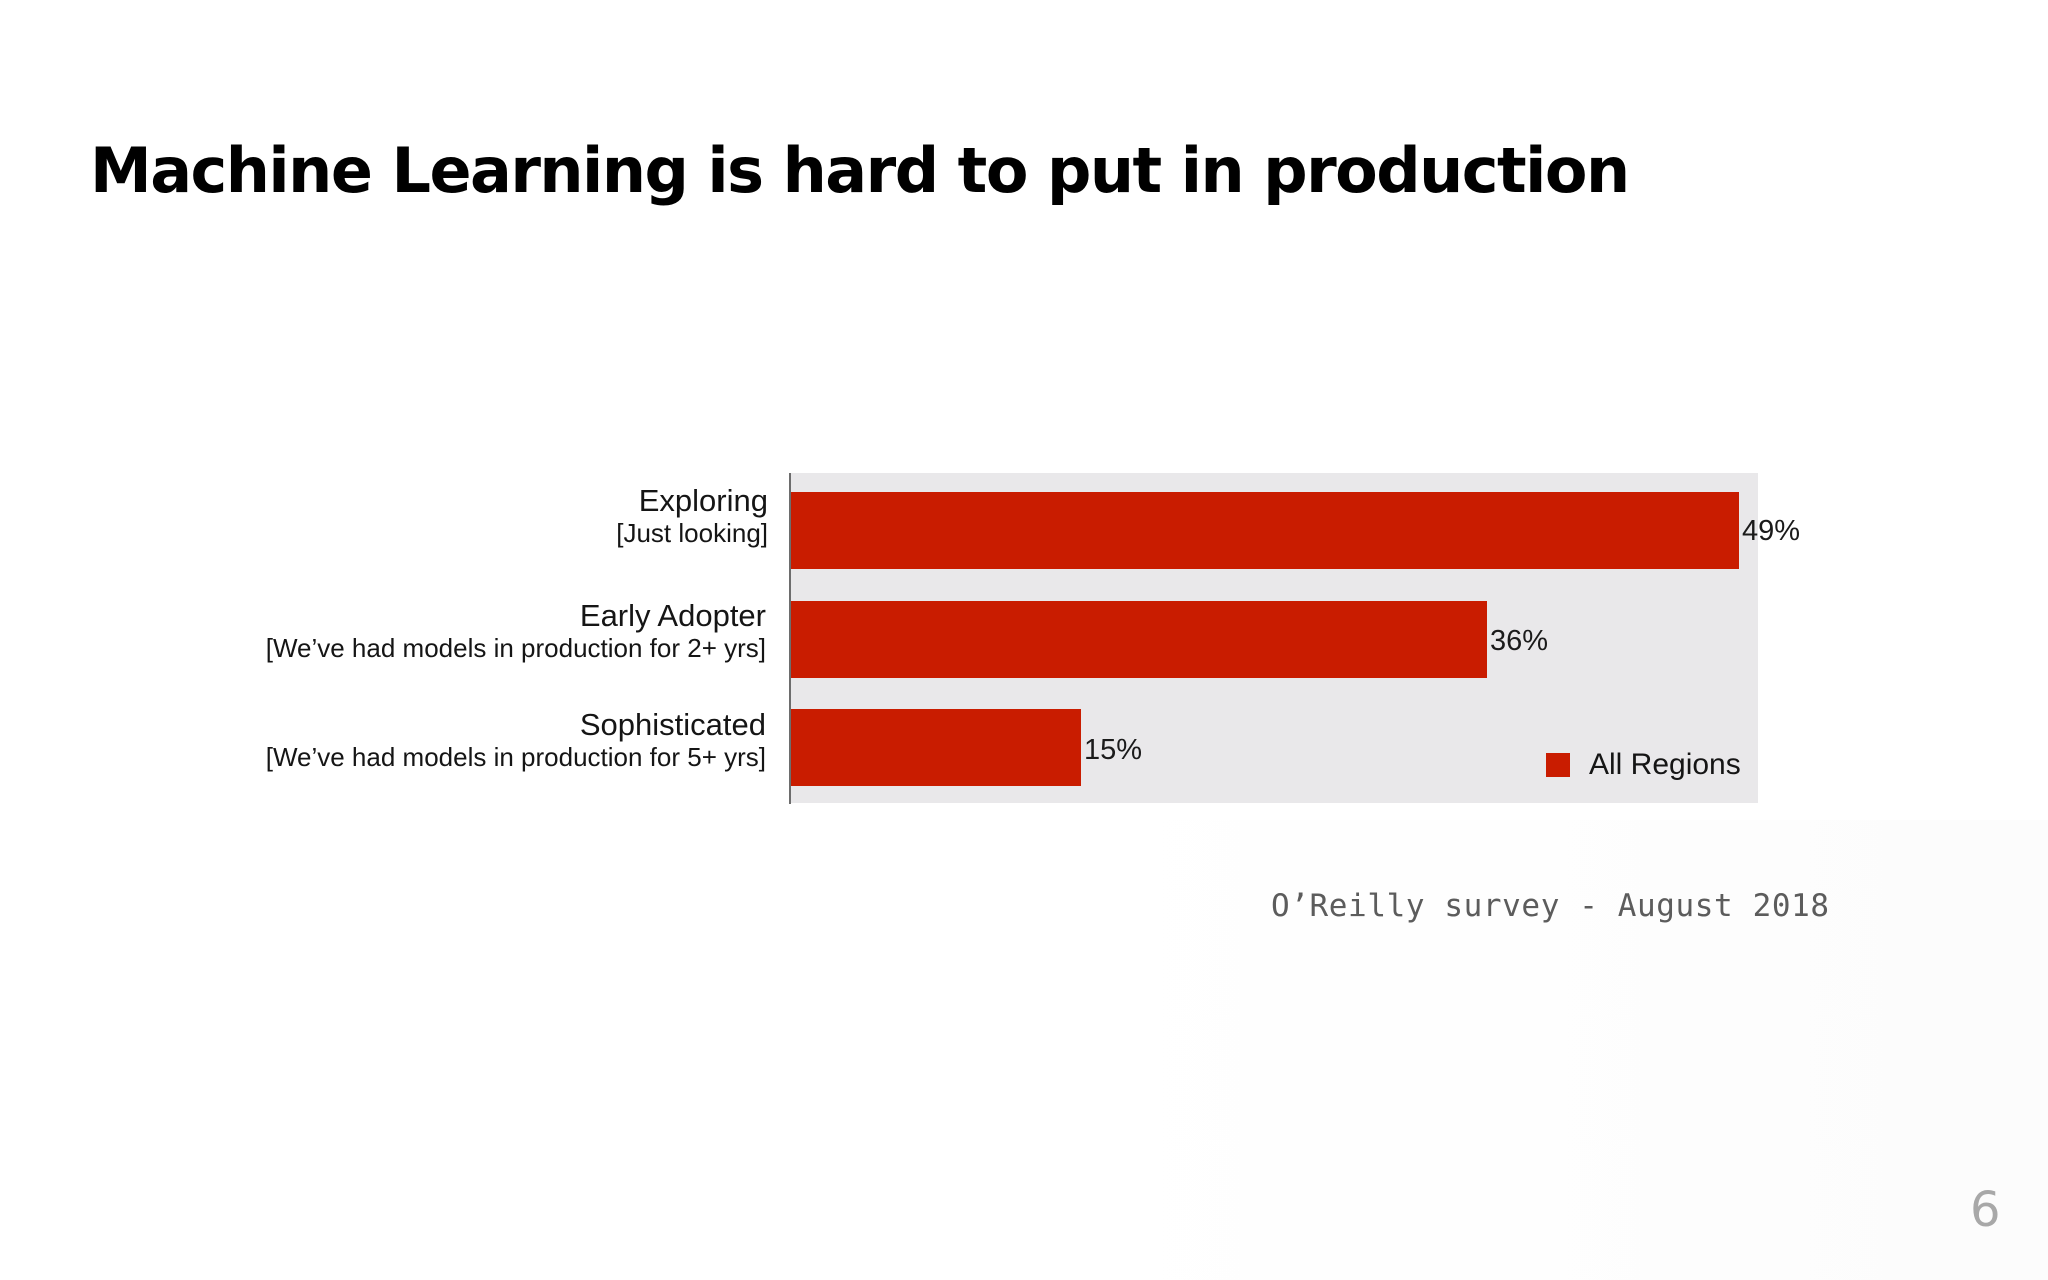 The width and height of the screenshot is (2048, 1280). What do you see at coordinates (1550, 906) in the screenshot?
I see `source-caption: O’Reilly survey - August 2018` at bounding box center [1550, 906].